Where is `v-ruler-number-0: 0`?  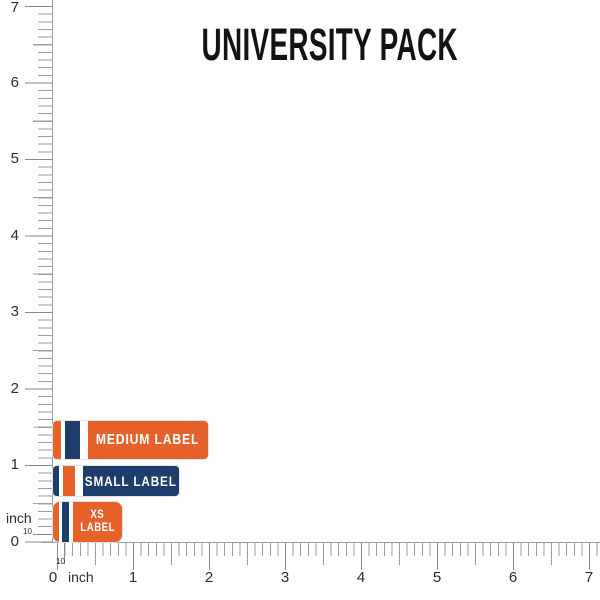 v-ruler-number-0: 0 is located at coordinates (14, 541).